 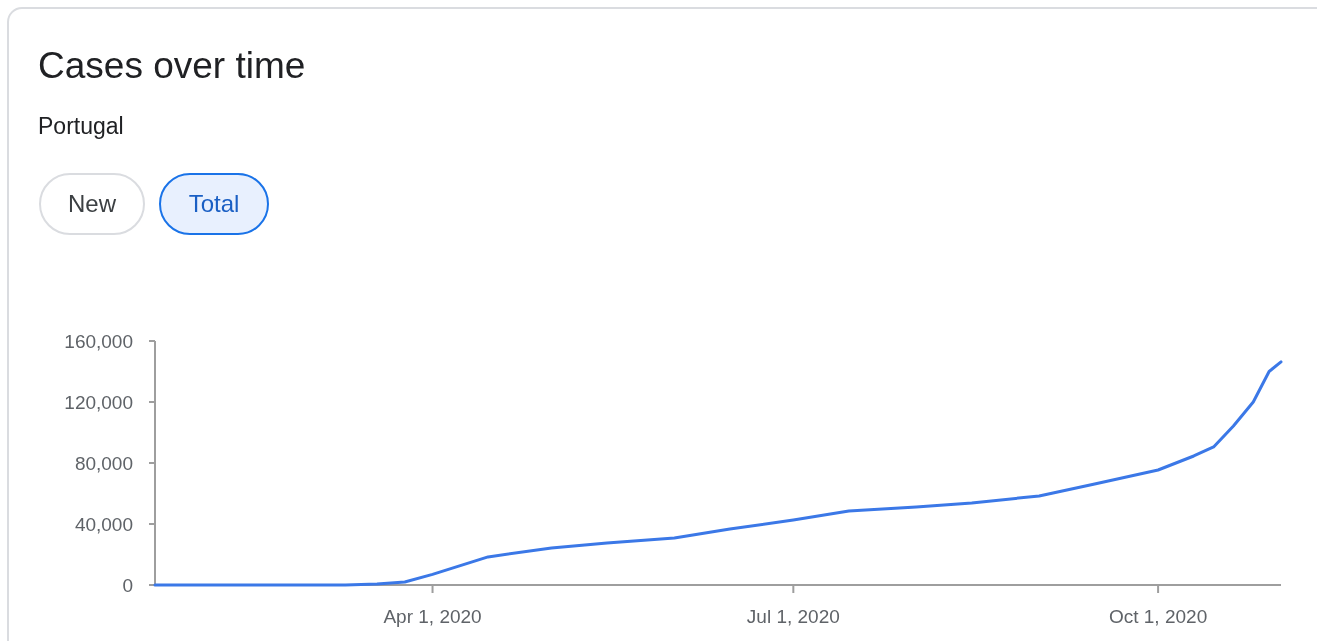 What do you see at coordinates (98, 402) in the screenshot?
I see `y-tick-label: 120,000` at bounding box center [98, 402].